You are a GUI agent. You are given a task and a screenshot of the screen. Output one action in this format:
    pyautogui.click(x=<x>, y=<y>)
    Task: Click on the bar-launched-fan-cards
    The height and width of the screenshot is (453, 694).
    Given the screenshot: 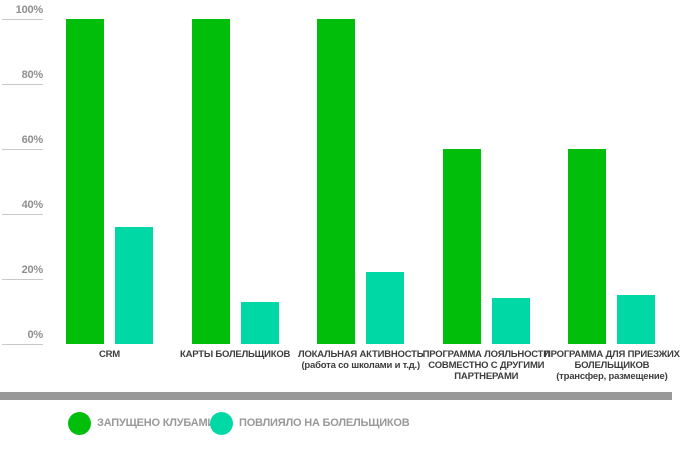 What is the action you would take?
    pyautogui.click(x=210, y=181)
    